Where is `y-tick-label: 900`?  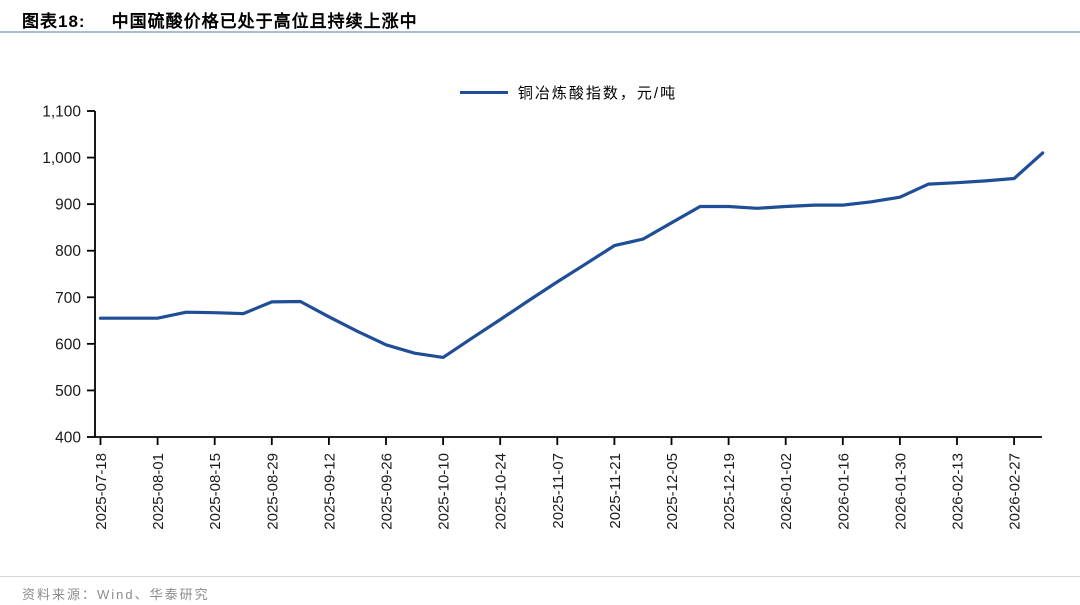
y-tick-label: 900 is located at coordinates (68, 205).